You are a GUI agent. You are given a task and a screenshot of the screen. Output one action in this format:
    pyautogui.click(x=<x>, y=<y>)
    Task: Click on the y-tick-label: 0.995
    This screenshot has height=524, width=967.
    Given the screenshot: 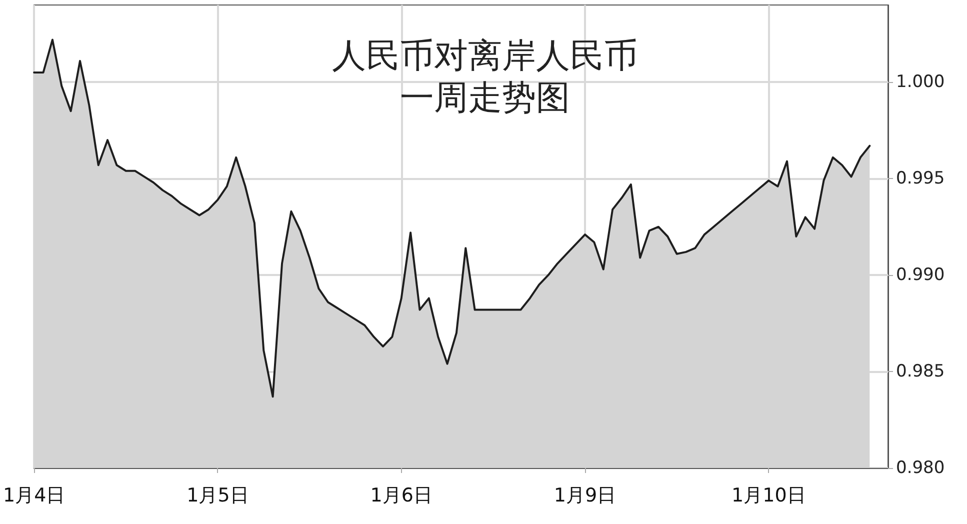 What is the action you would take?
    pyautogui.click(x=920, y=178)
    